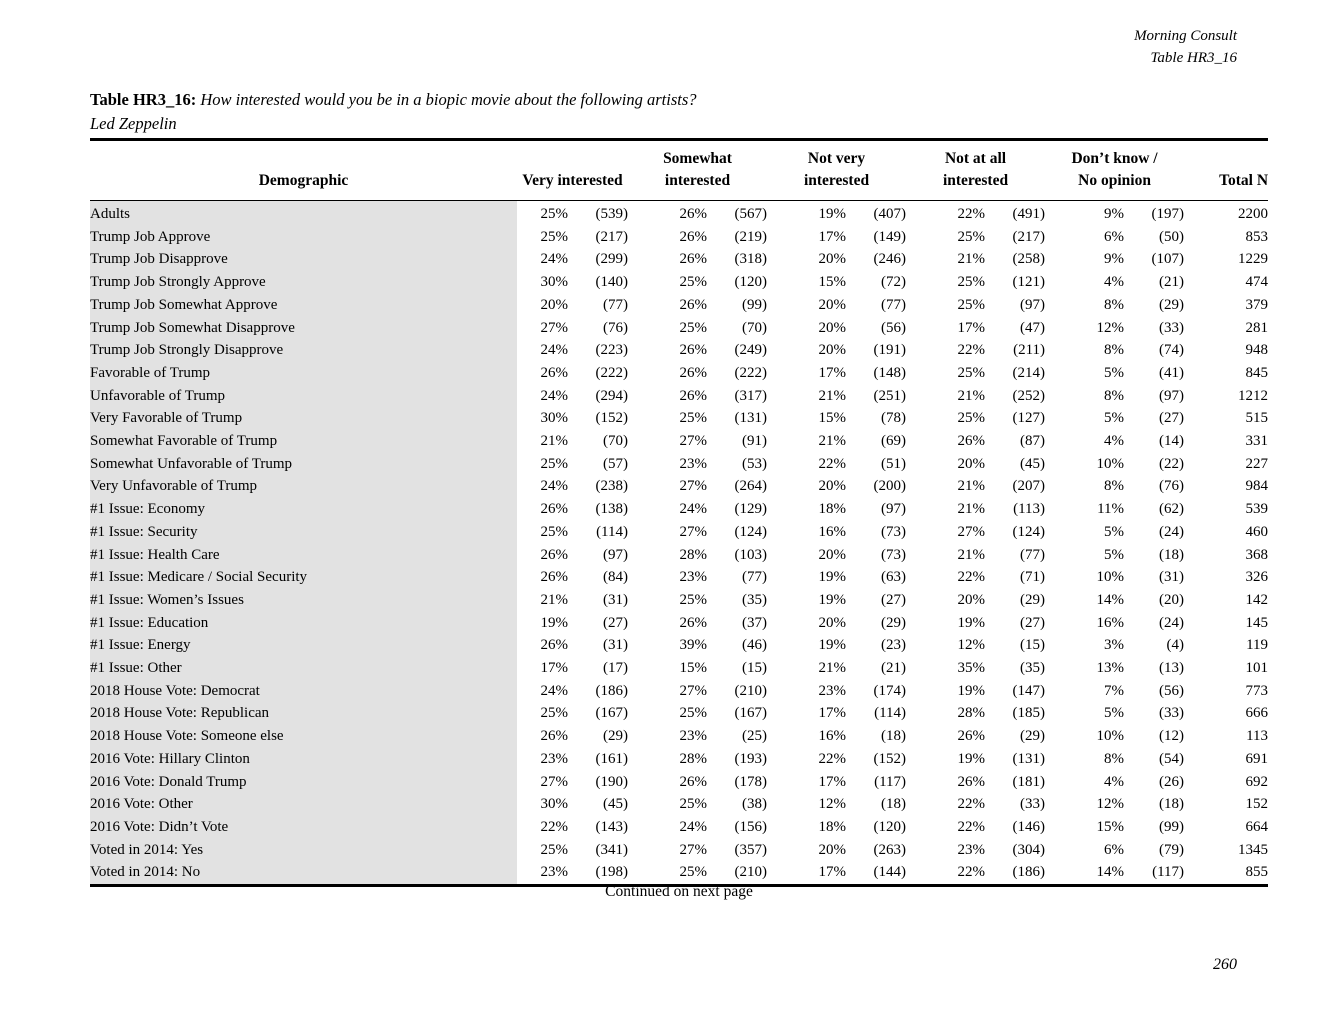  I want to click on header-spacer, so click(1226, 155).